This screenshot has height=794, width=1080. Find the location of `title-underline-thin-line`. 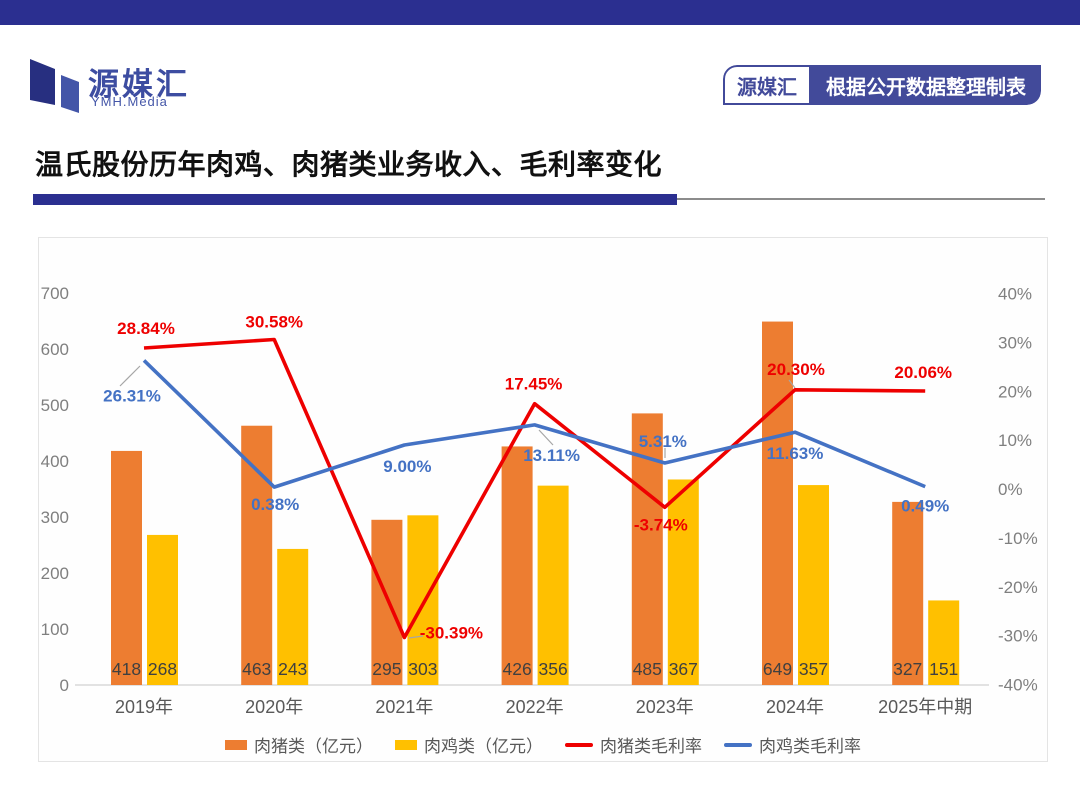

title-underline-thin-line is located at coordinates (861, 199).